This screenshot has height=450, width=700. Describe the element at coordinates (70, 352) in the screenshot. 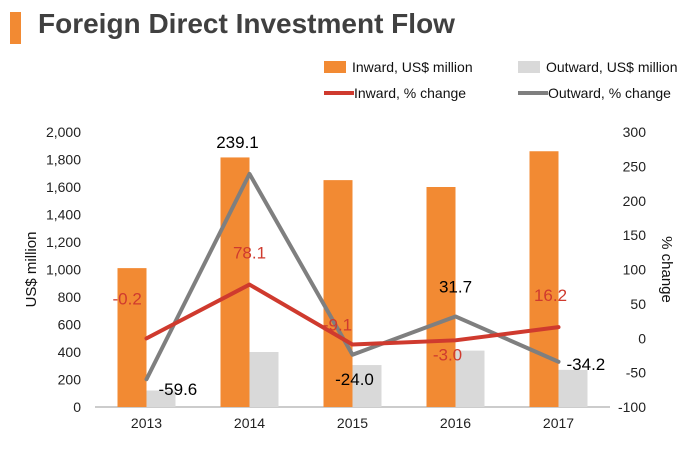

I see `y-tick-label: 400` at that location.